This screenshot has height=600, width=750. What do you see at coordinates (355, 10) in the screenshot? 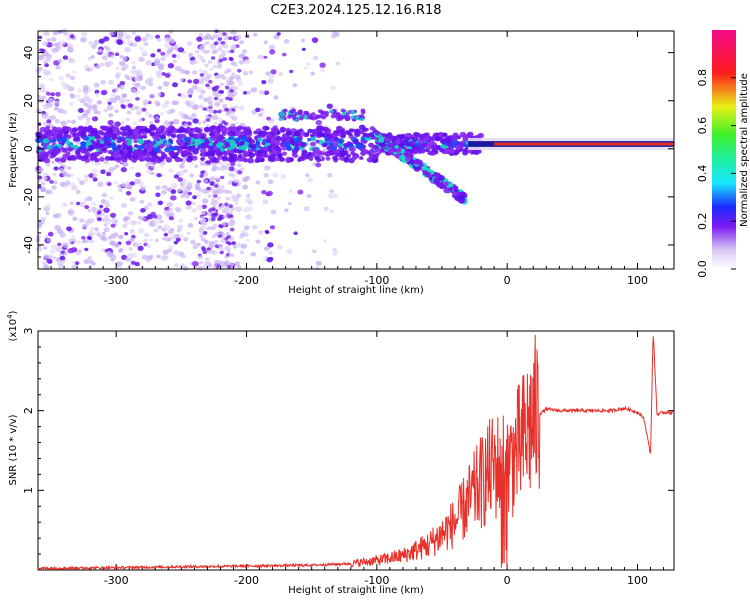
I see `figure-title: C2E3.2024.125.12.16.R18` at bounding box center [355, 10].